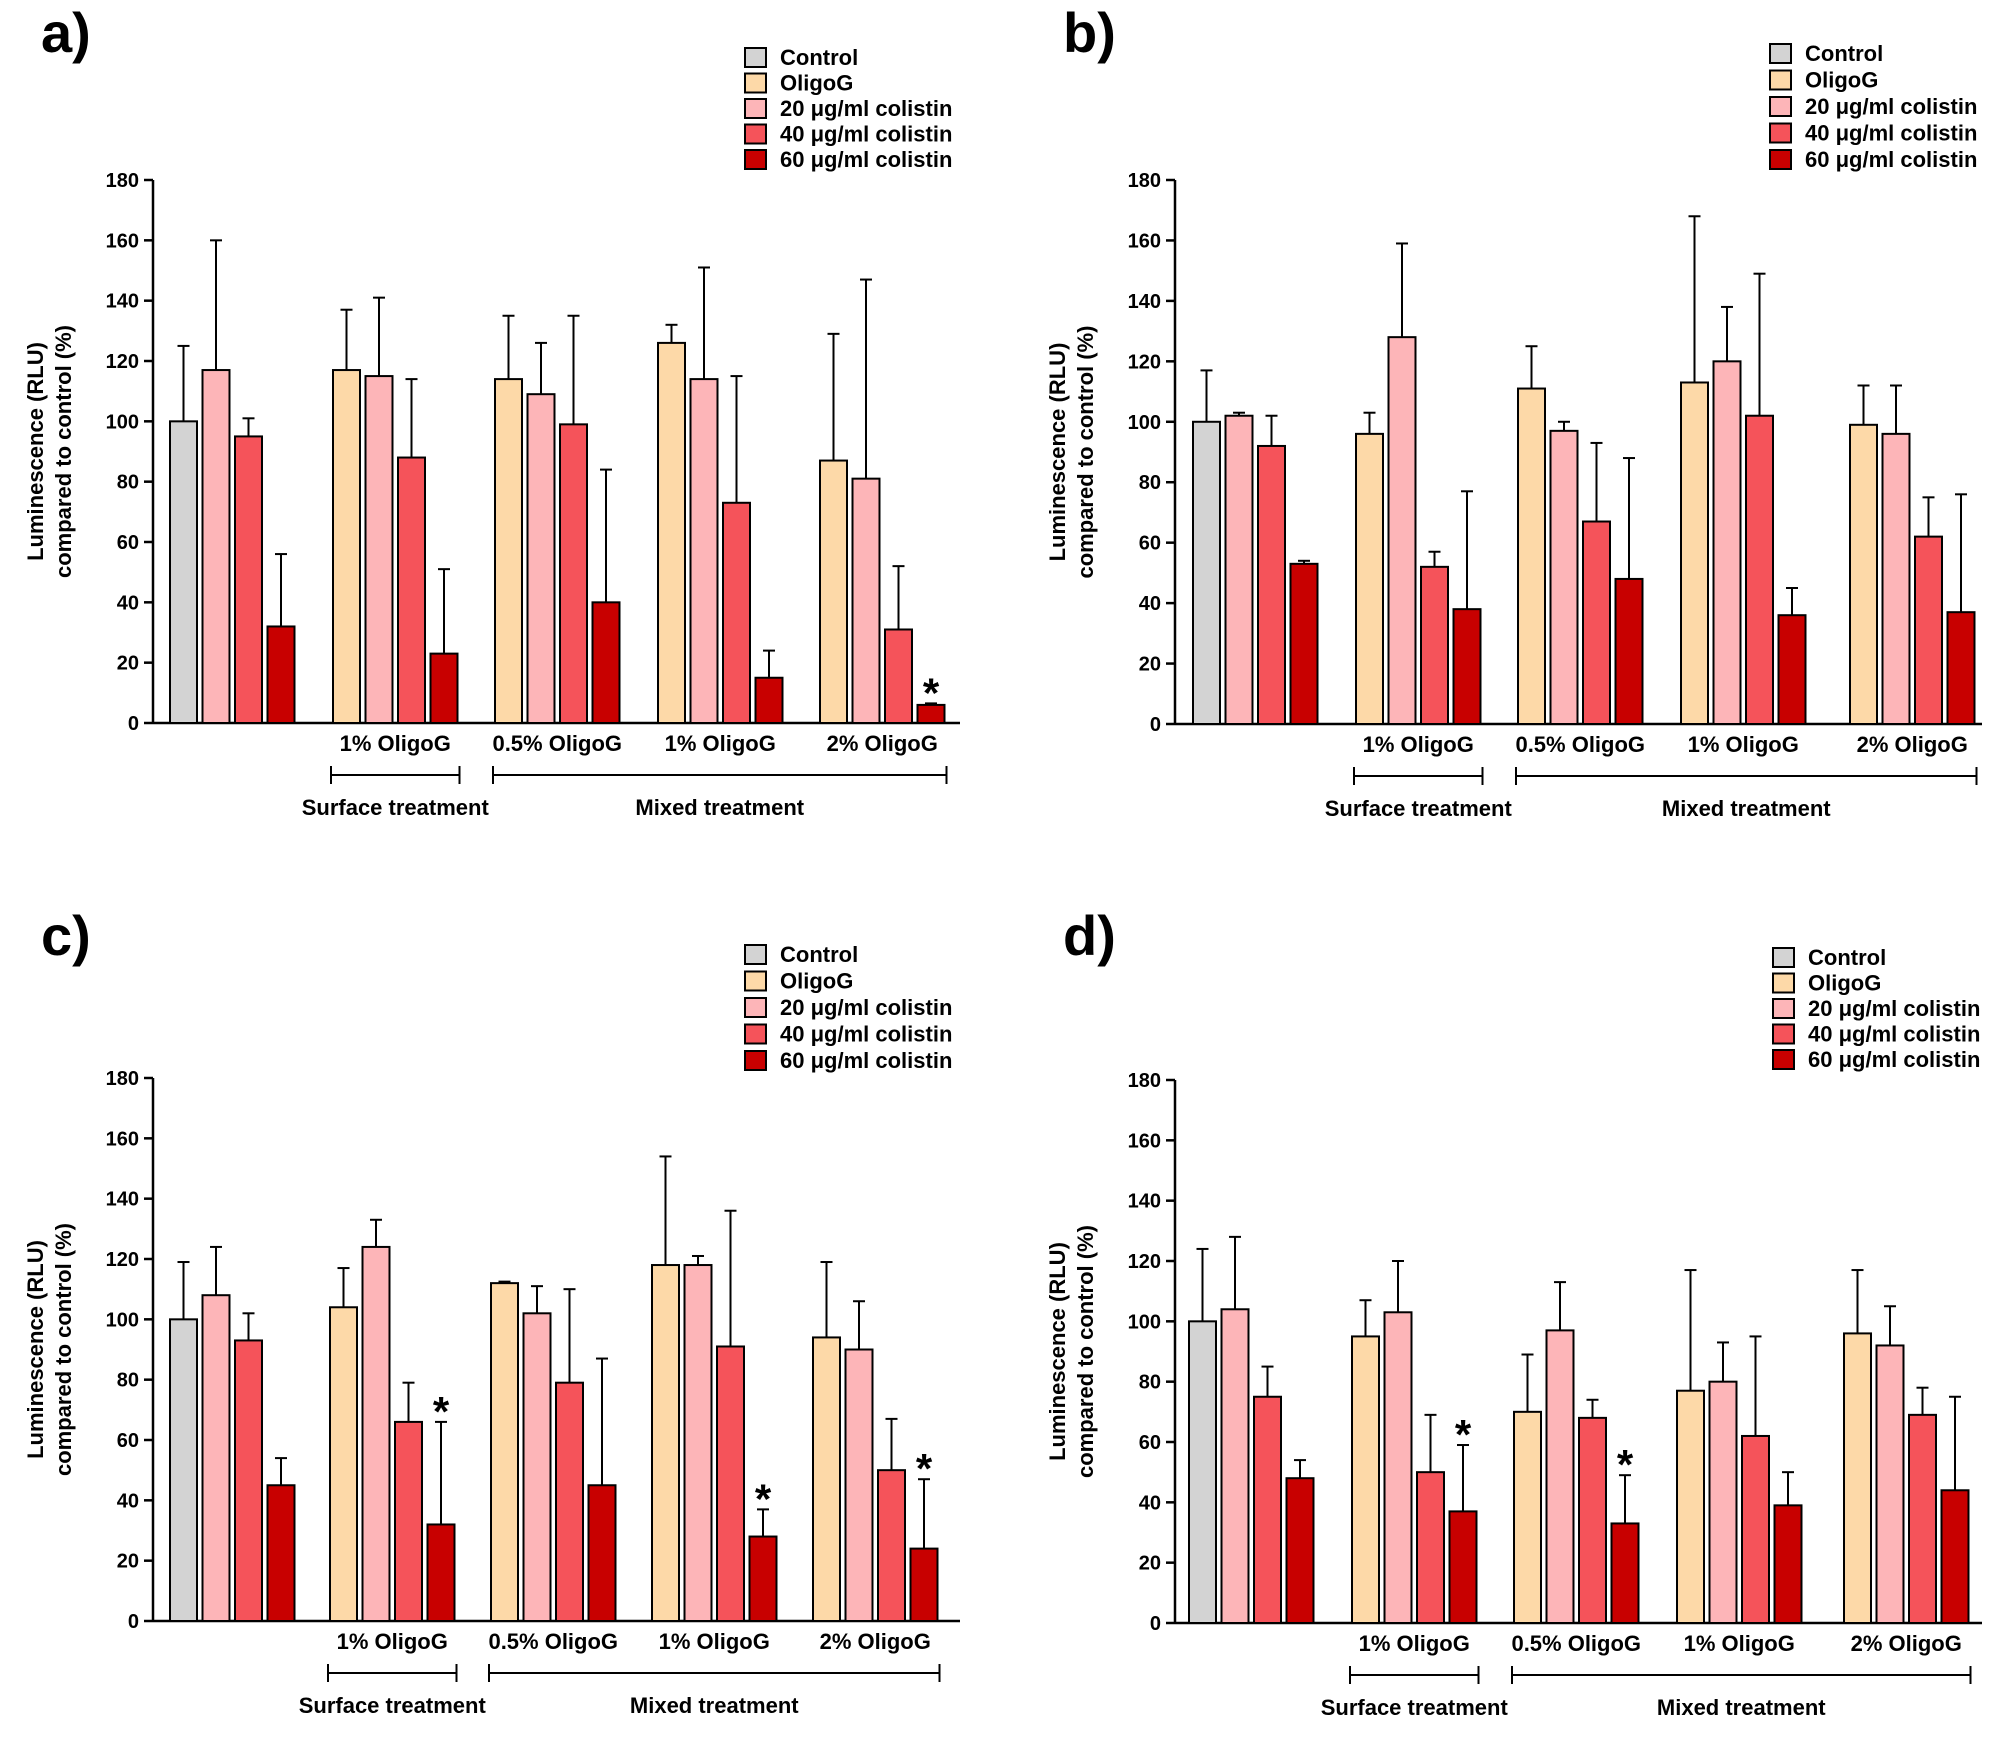 This screenshot has width=2006, height=1741. Describe the element at coordinates (122, 1320) in the screenshot. I see `y-tick-label: 100` at that location.